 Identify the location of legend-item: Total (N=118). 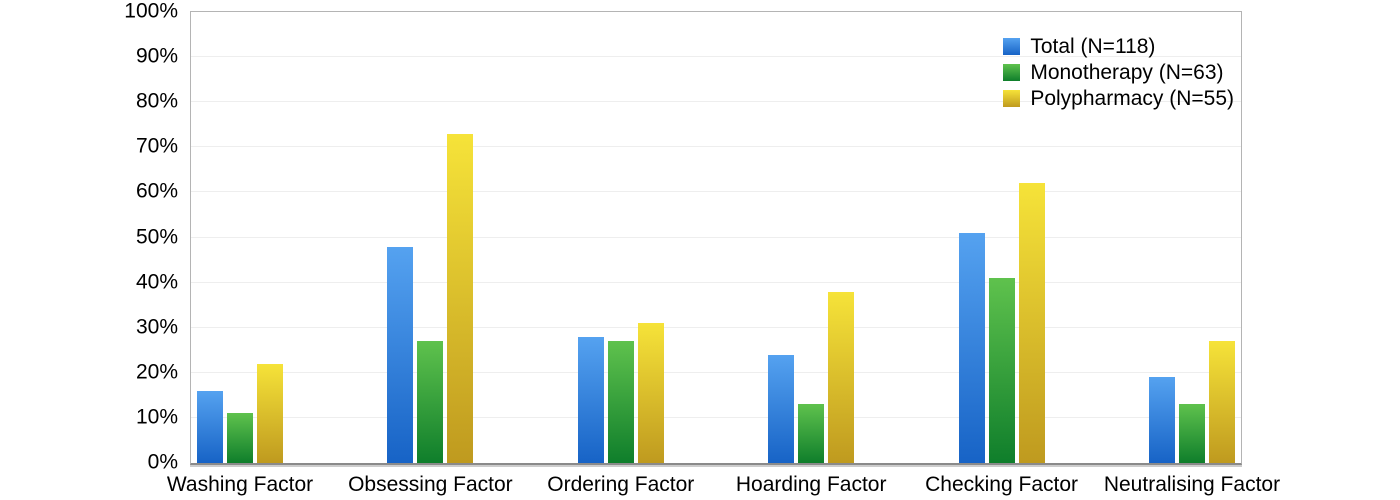
(1118, 46).